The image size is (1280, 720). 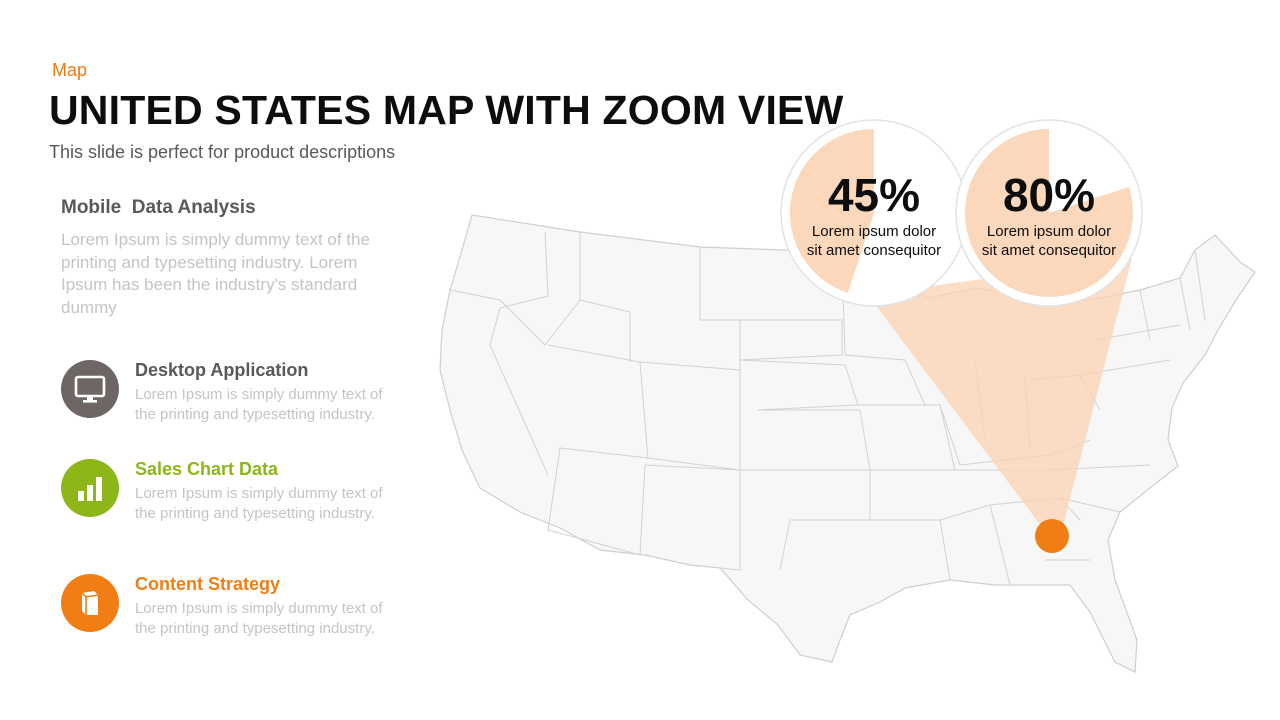 What do you see at coordinates (1049, 195) in the screenshot?
I see `stat-value-2: 80%` at bounding box center [1049, 195].